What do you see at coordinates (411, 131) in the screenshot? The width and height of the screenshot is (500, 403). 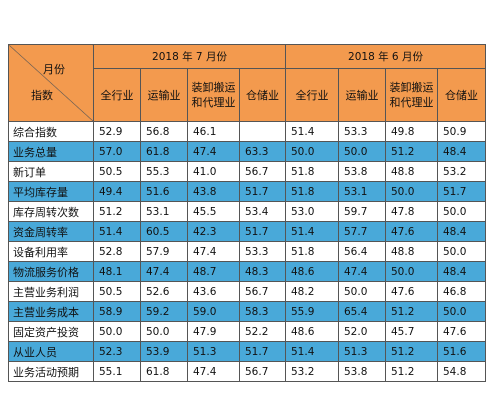 I see `value-cell: 49.8` at bounding box center [411, 131].